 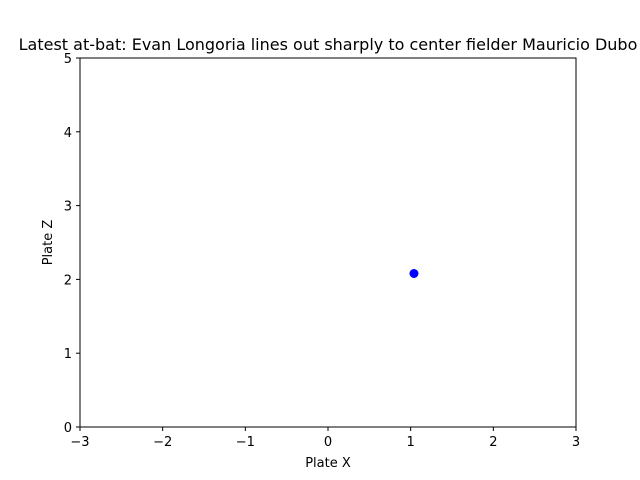 I want to click on x-axis-ticks: −3 −2 −1 0 1 2 3, so click(x=325, y=438).